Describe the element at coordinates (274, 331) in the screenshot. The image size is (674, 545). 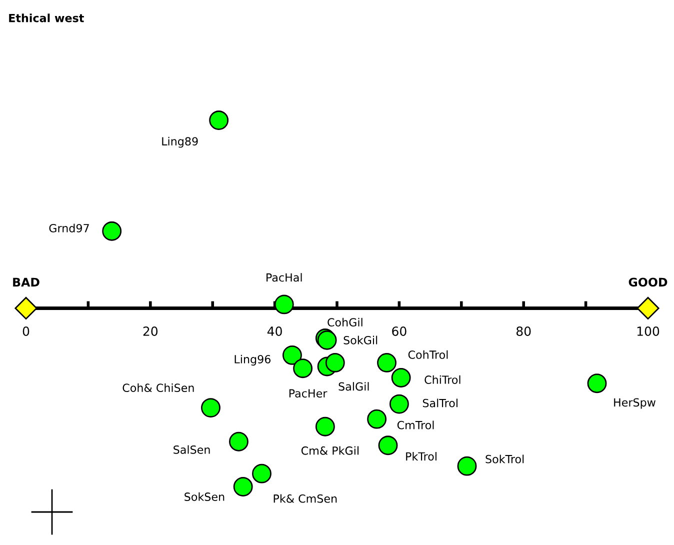
I see `x-tick-label: 40` at that location.